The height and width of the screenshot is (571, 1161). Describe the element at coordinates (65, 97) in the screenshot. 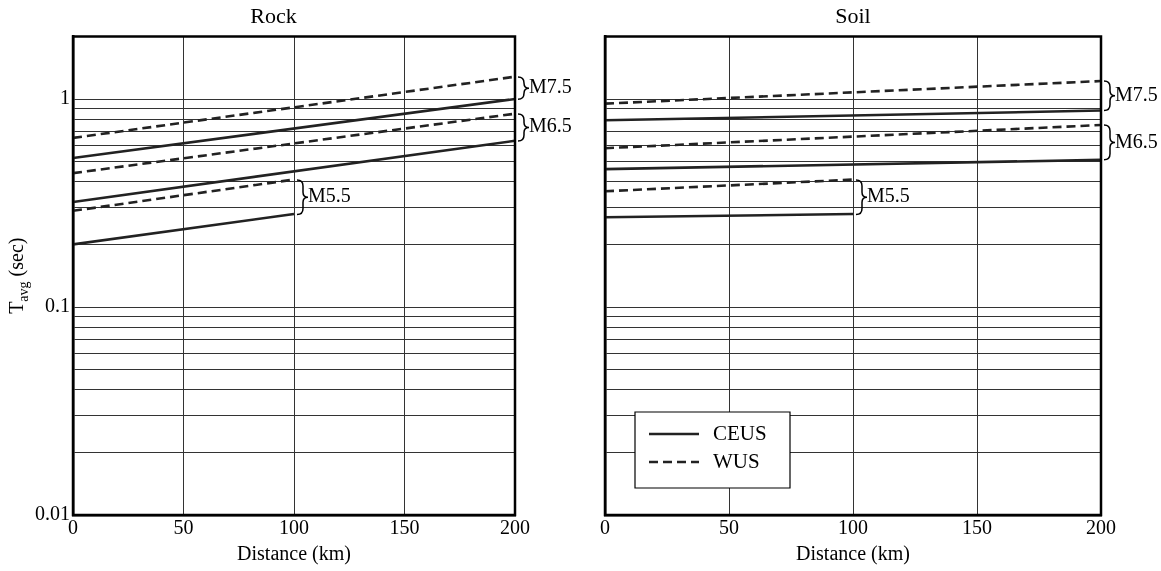

I see `y-tick-label: 1` at that location.